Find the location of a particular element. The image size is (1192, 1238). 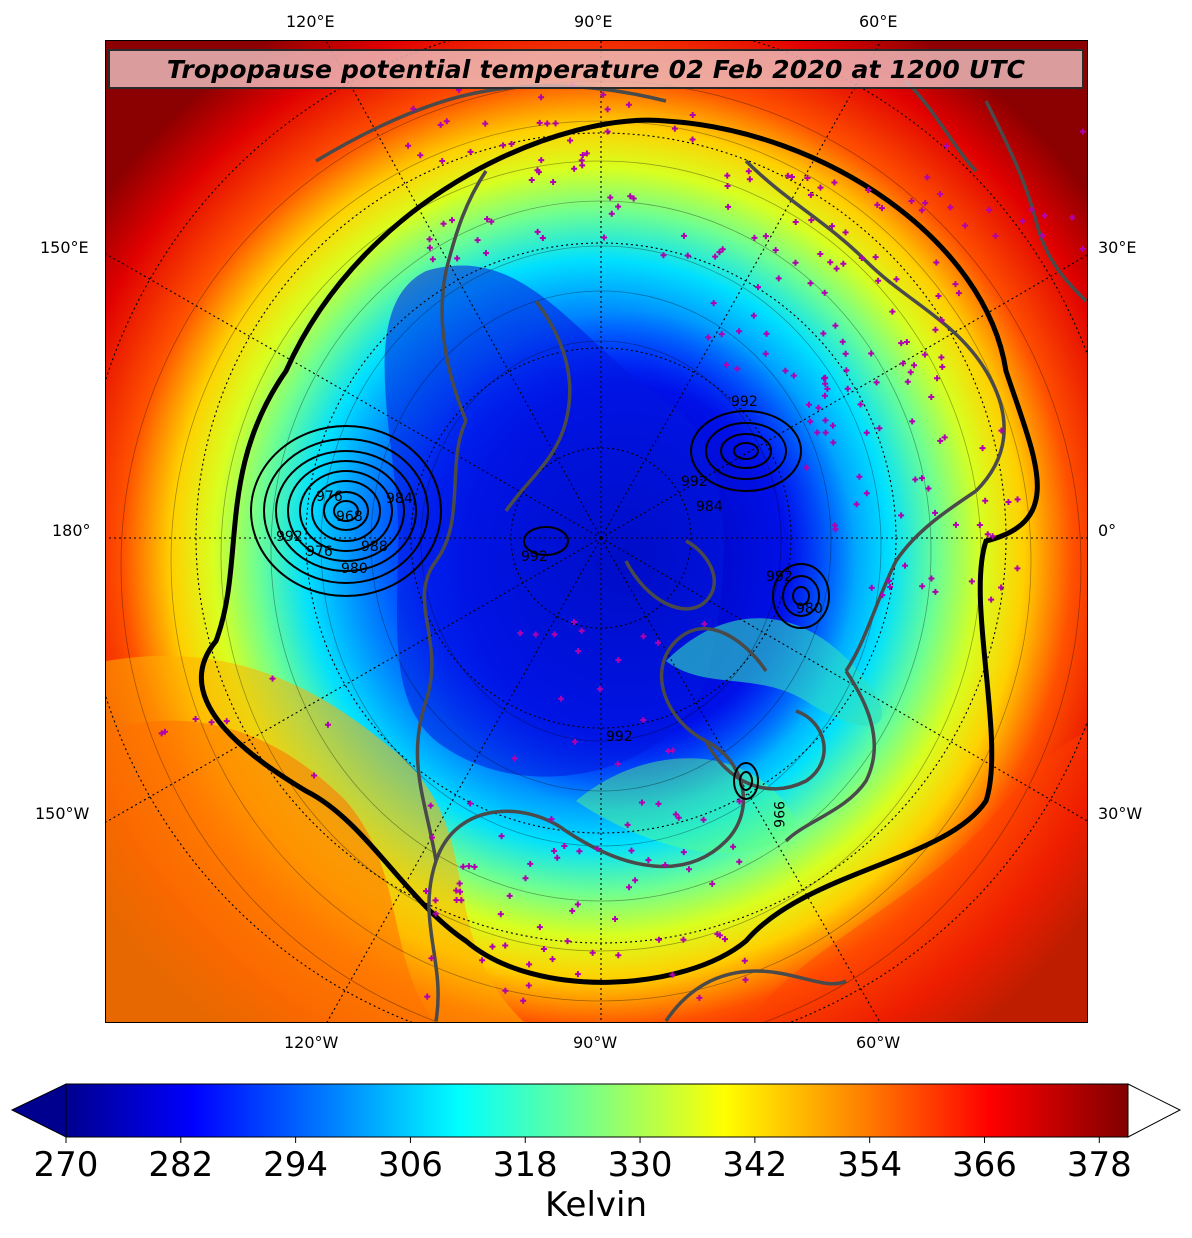

colorbar-tick-label: 306 is located at coordinates (410, 1165).